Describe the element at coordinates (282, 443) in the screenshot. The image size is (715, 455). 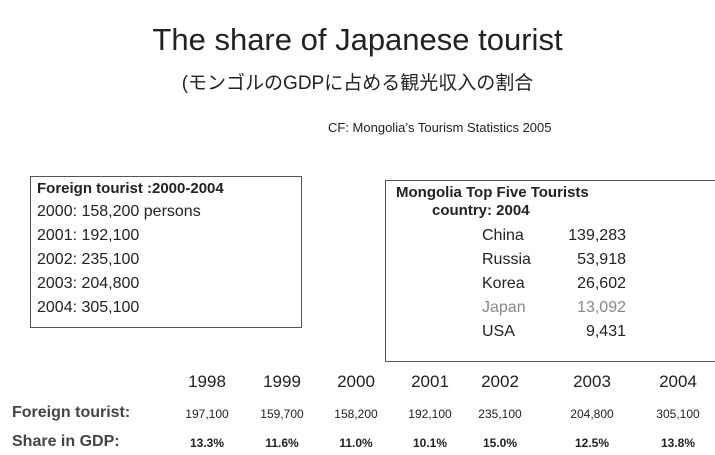
I see `cell: 11.6%` at that location.